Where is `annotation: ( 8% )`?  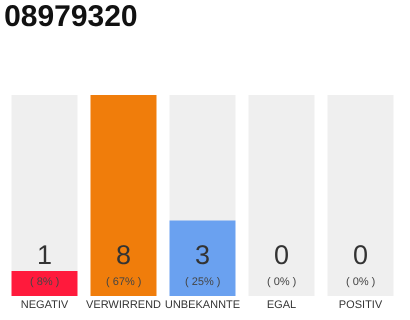 annotation: ( 8% ) is located at coordinates (45, 282).